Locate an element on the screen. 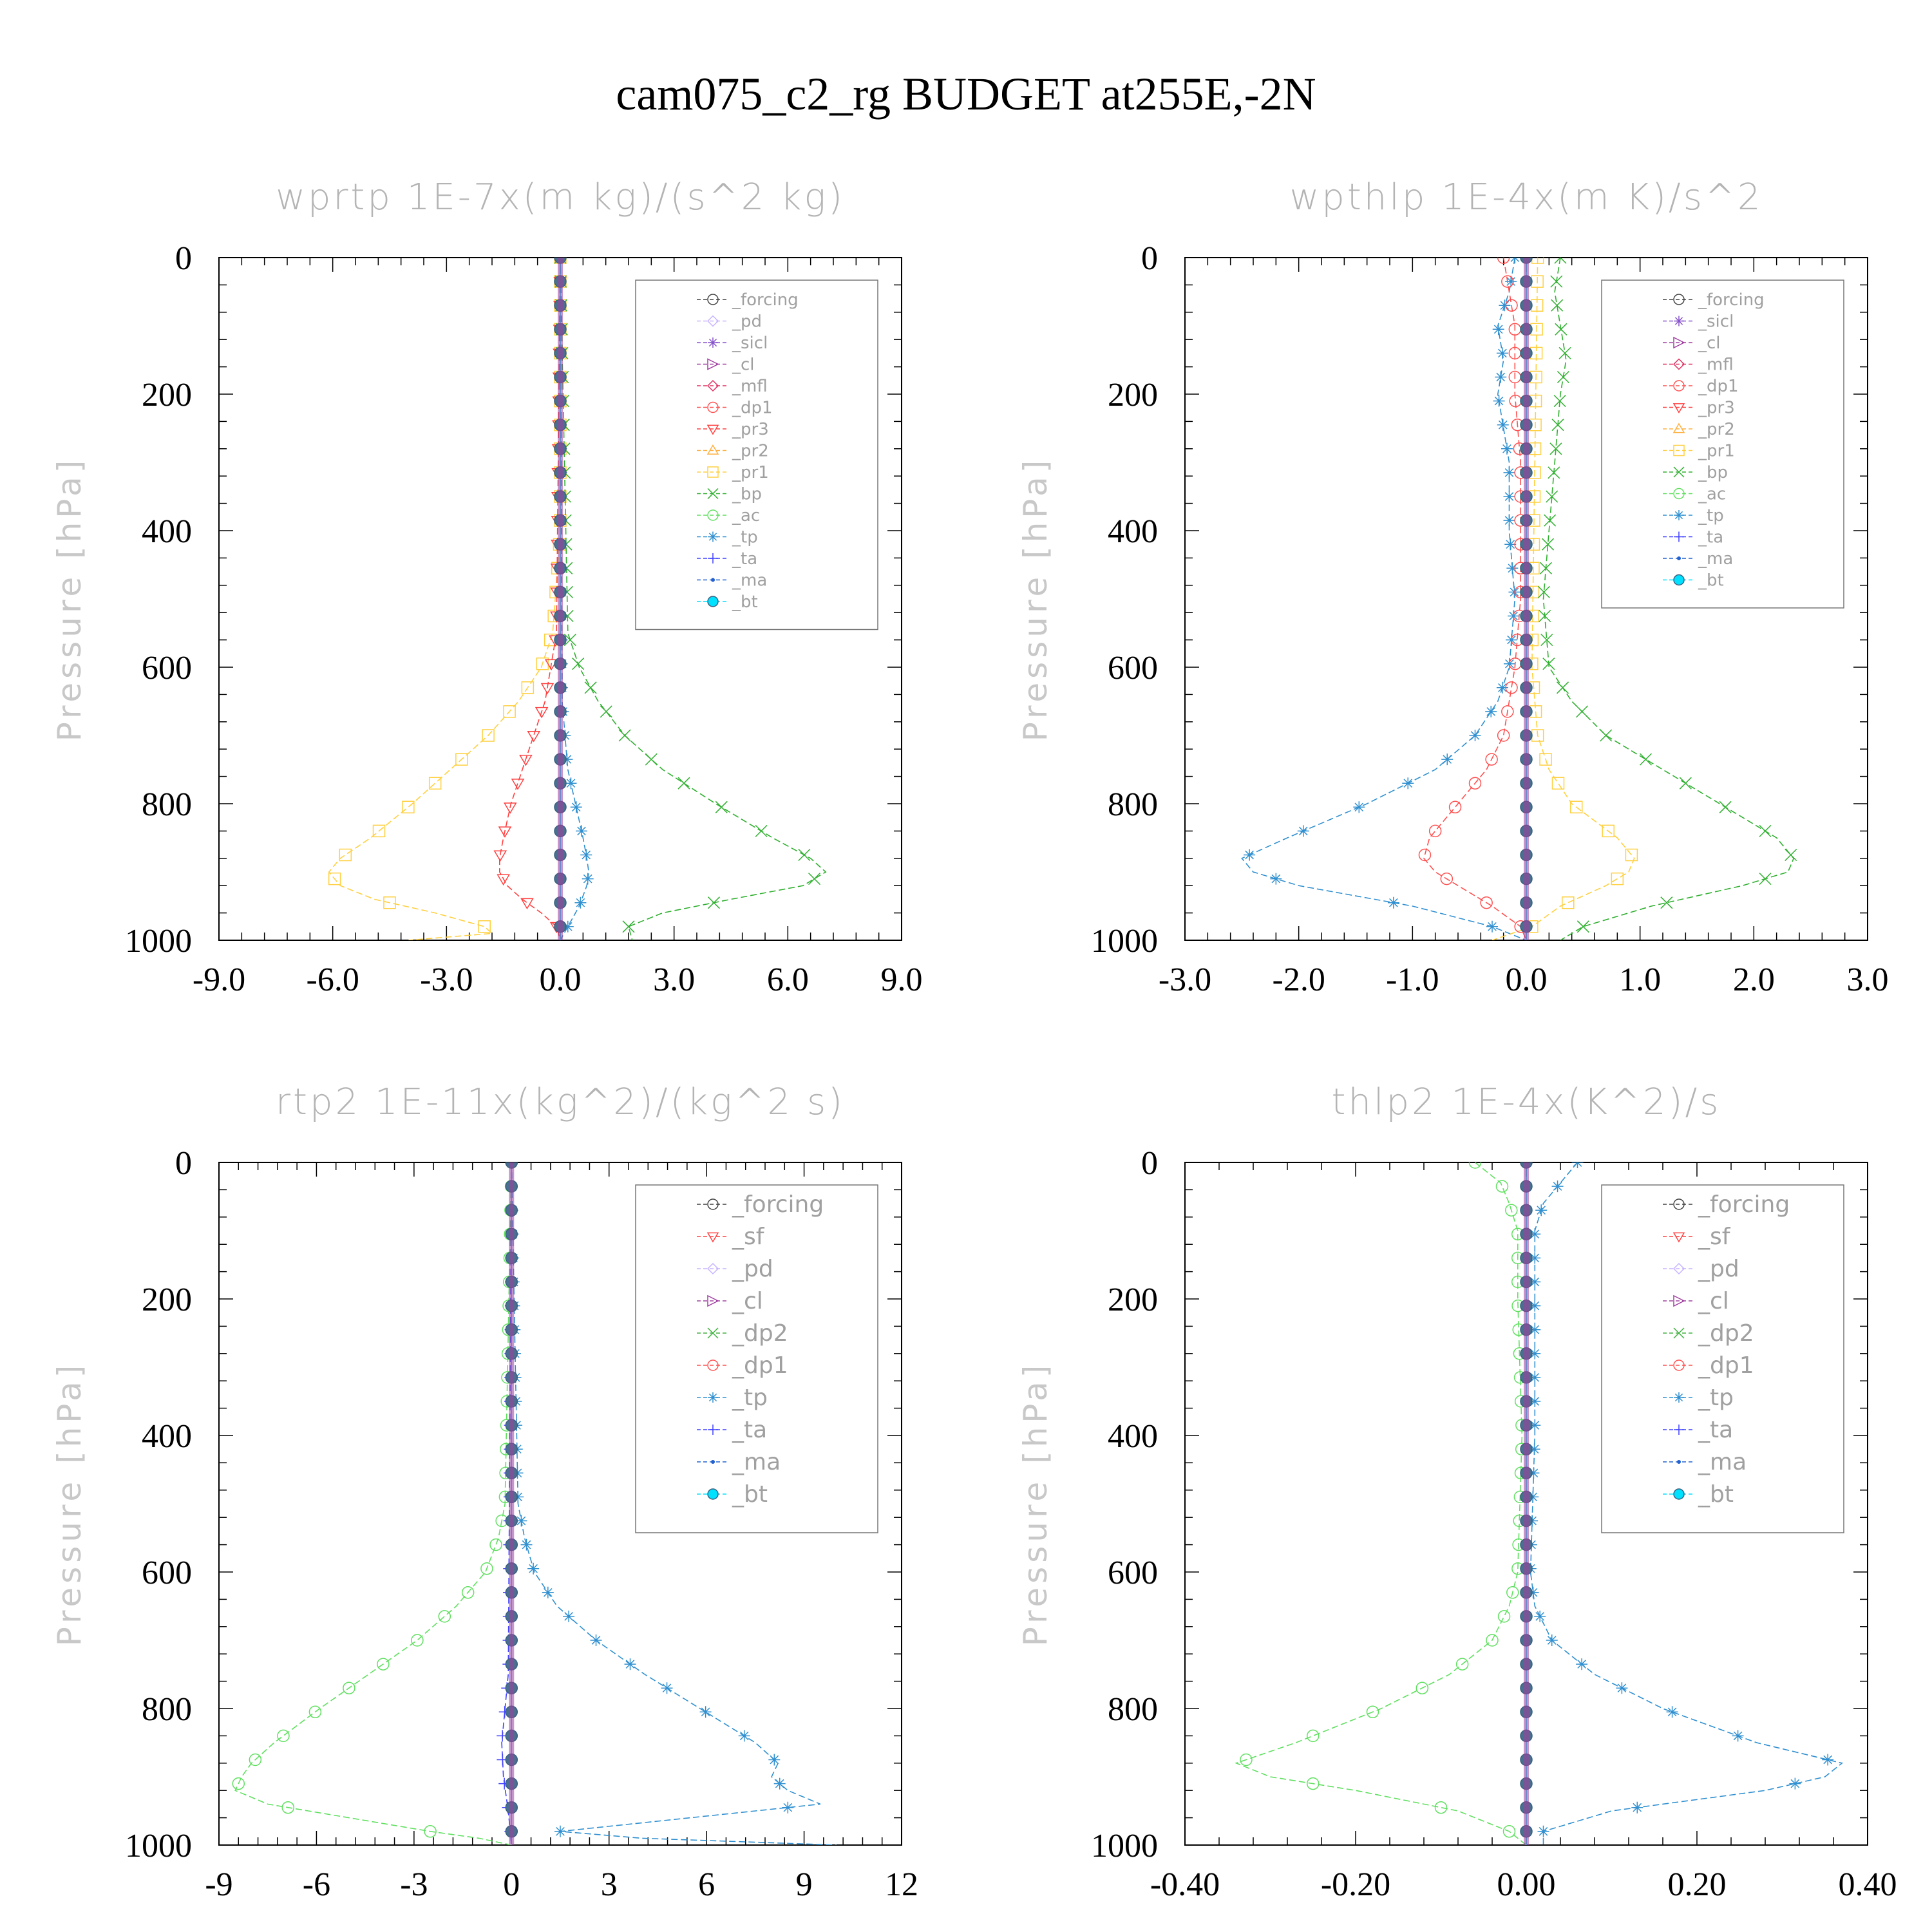 This screenshot has height=1932, width=1932. legend-label: _bp is located at coordinates (747, 495).